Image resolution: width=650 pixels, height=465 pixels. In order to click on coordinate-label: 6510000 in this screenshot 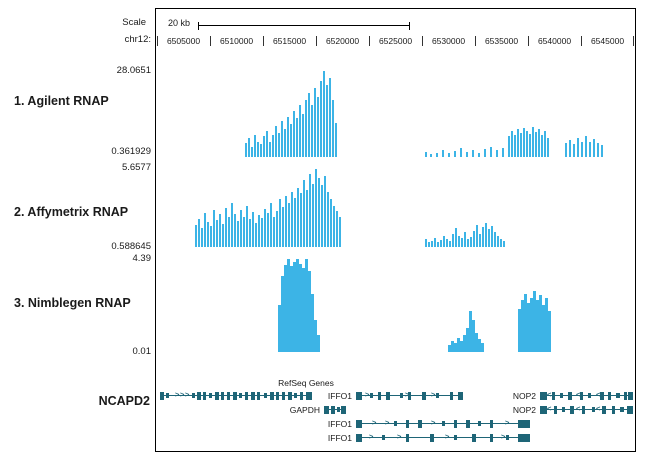, I will do `click(236, 41)`.